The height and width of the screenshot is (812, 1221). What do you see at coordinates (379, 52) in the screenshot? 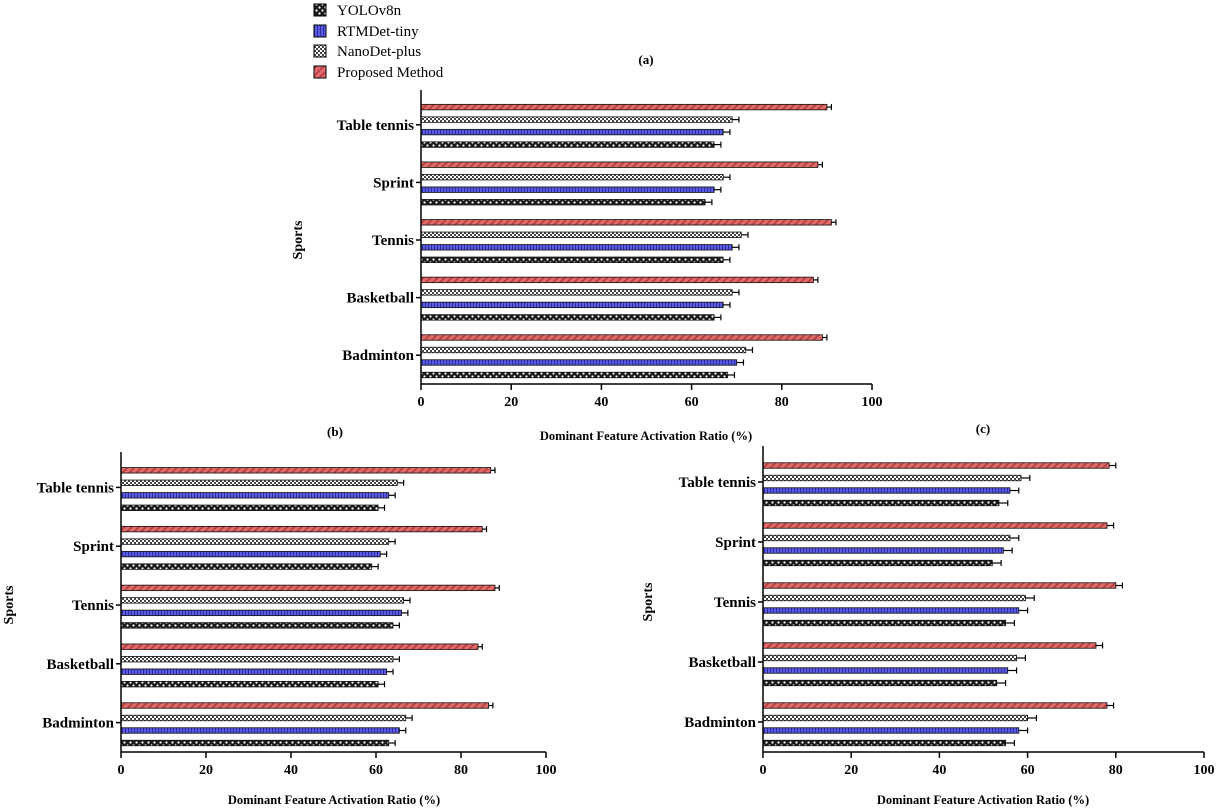
I see `legend-label-nanodet-plus: NanoDet-plus` at bounding box center [379, 52].